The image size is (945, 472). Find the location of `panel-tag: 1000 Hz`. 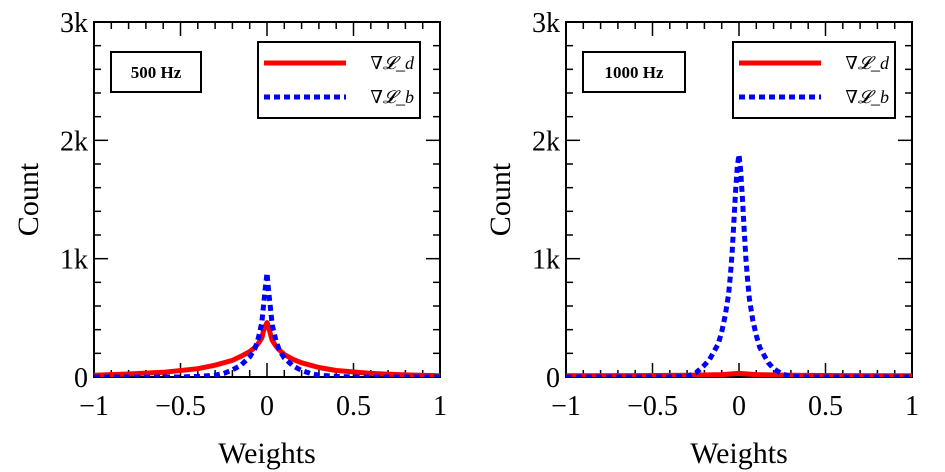

panel-tag: 1000 Hz is located at coordinates (633, 72).